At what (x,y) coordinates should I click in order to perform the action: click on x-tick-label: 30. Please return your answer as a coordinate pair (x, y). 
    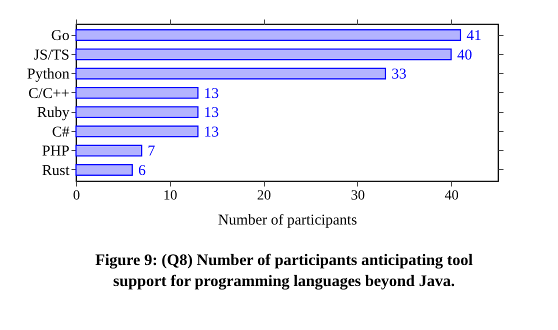
    Looking at the image, I should click on (357, 196).